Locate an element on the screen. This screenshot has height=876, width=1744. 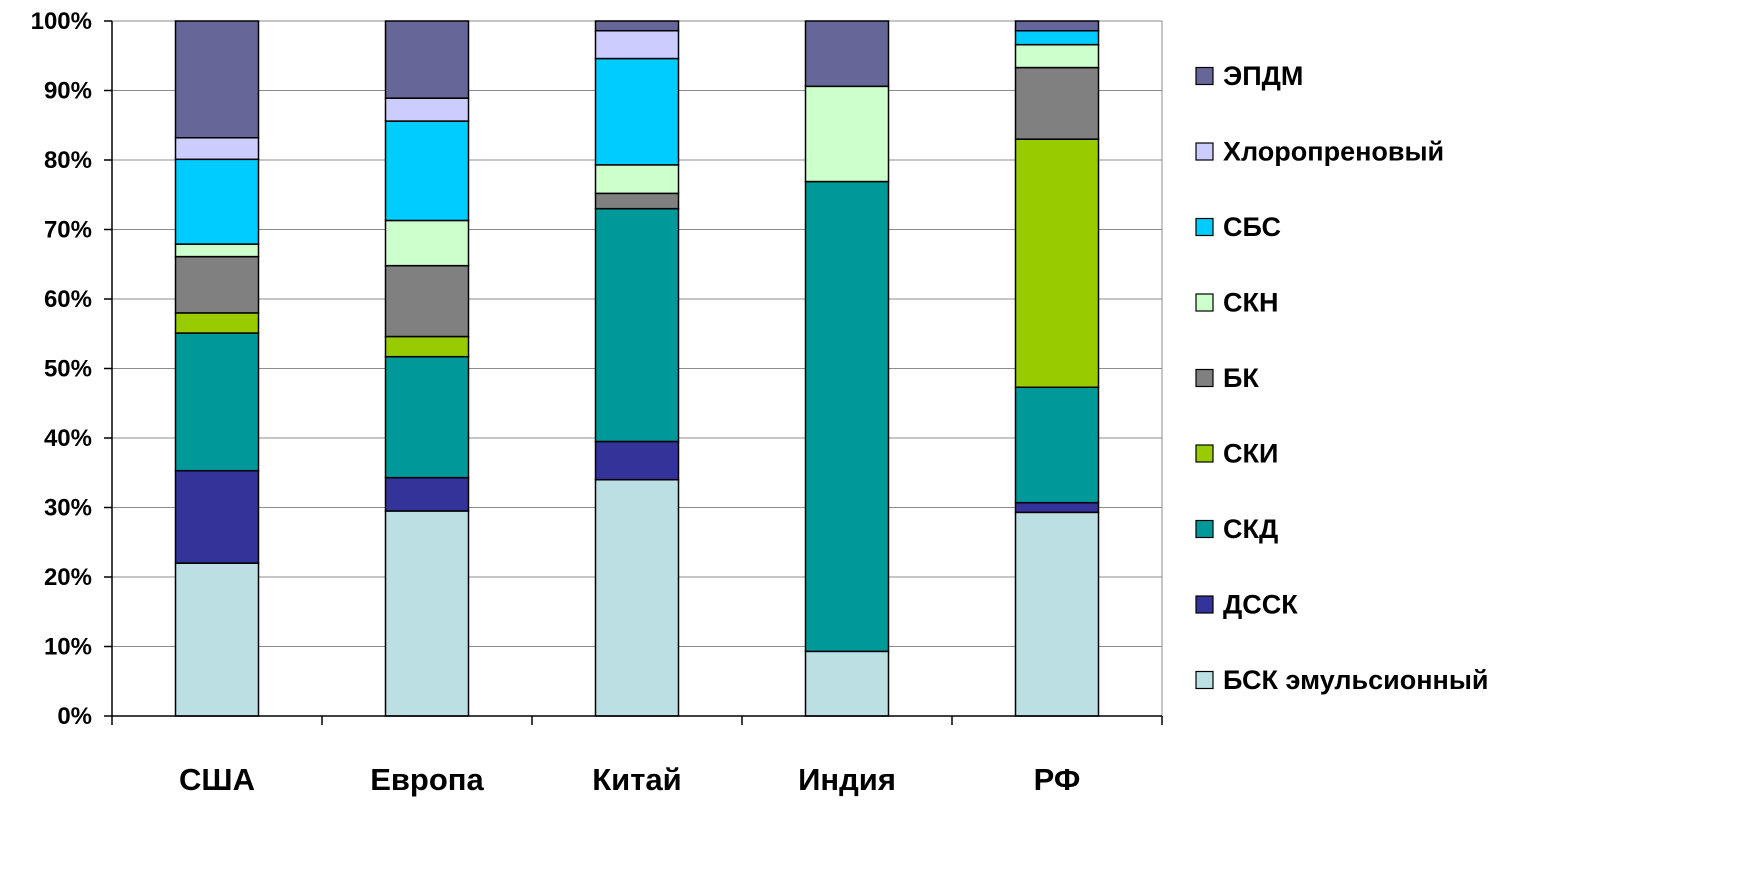
bar-segment-рф-бк is located at coordinates (1057, 103).